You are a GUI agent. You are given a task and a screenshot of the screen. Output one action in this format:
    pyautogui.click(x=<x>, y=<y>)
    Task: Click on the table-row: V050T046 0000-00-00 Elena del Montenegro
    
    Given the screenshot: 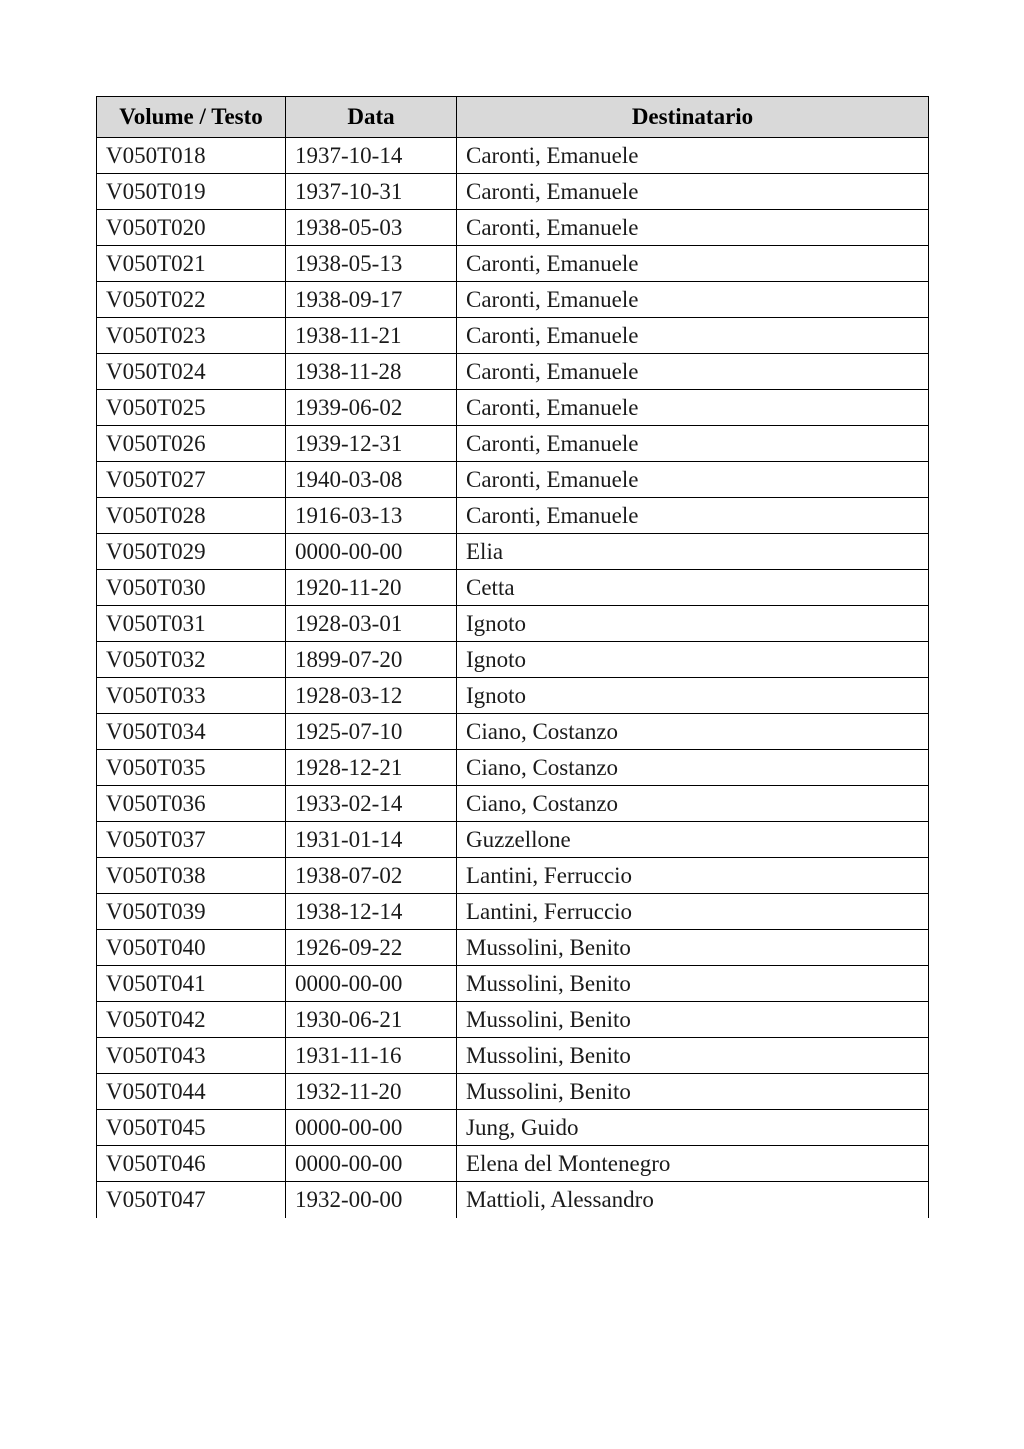 What is the action you would take?
    pyautogui.click(x=512, y=1163)
    